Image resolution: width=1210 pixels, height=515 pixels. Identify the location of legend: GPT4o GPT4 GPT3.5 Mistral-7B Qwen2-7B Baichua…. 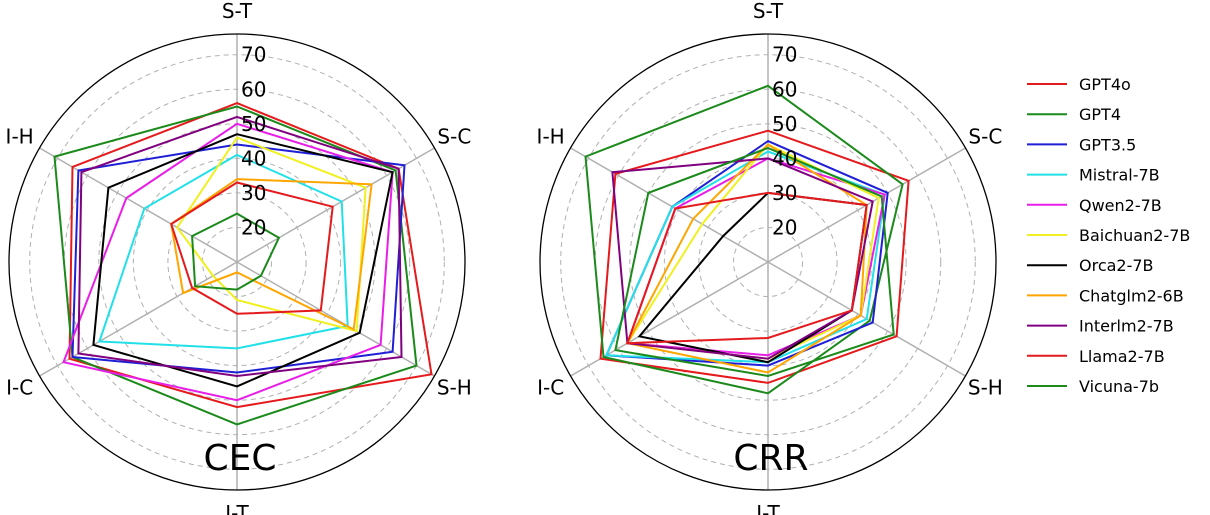
(1108, 235).